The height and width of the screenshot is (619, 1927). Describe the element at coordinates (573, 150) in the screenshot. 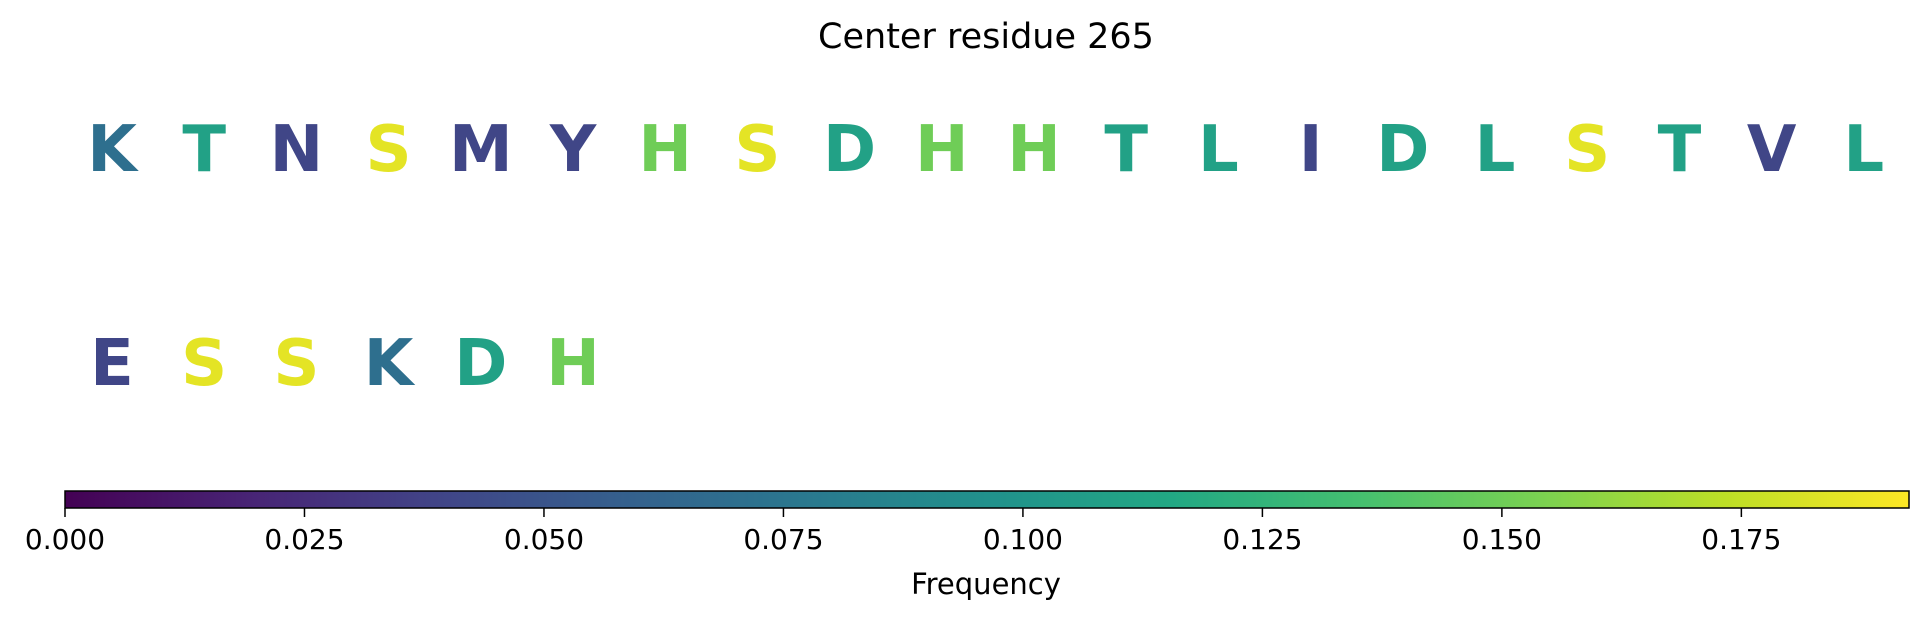

I see `residue-letter: Y` at that location.